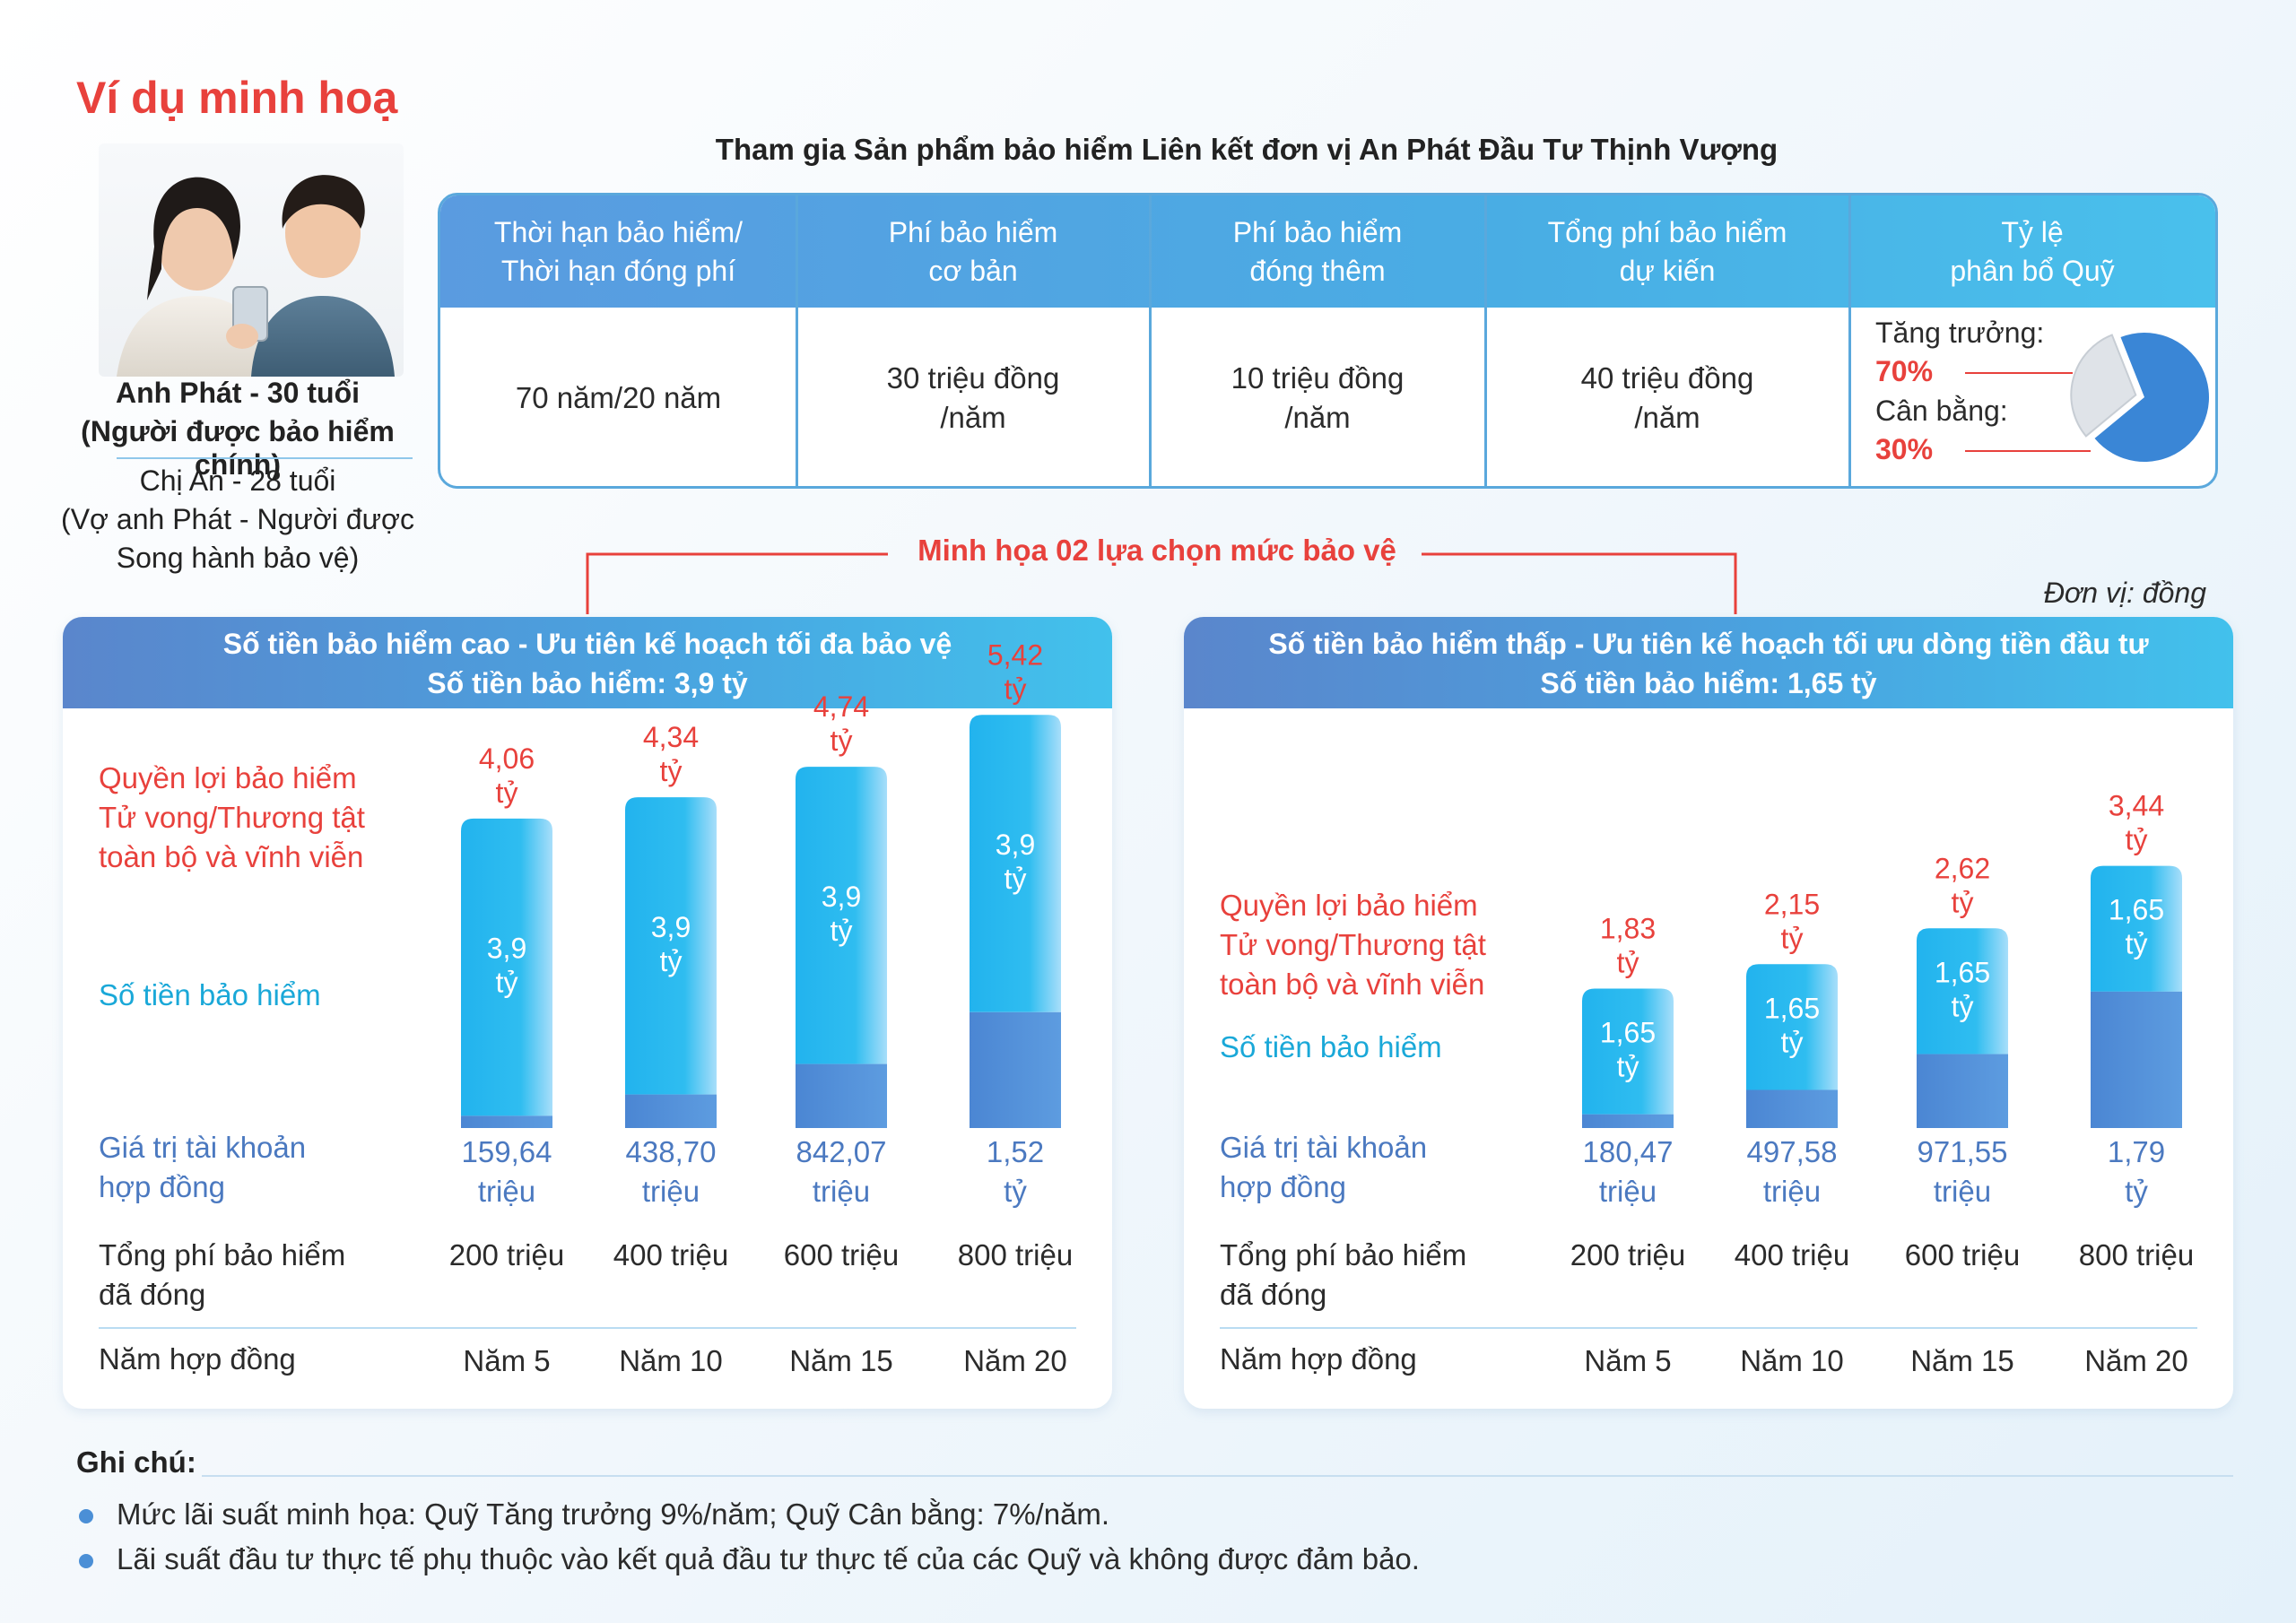 The height and width of the screenshot is (1623, 2296). Describe the element at coordinates (238, 558) in the screenshot. I see `secondary-person-role-2: Song hành bảo vệ)` at that location.